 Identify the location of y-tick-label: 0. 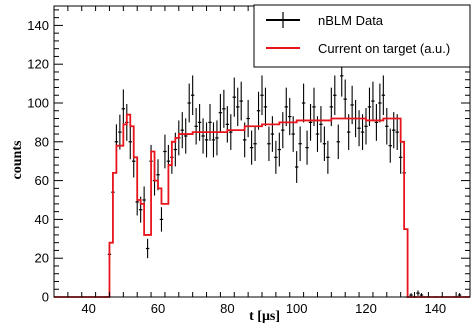
(45, 297).